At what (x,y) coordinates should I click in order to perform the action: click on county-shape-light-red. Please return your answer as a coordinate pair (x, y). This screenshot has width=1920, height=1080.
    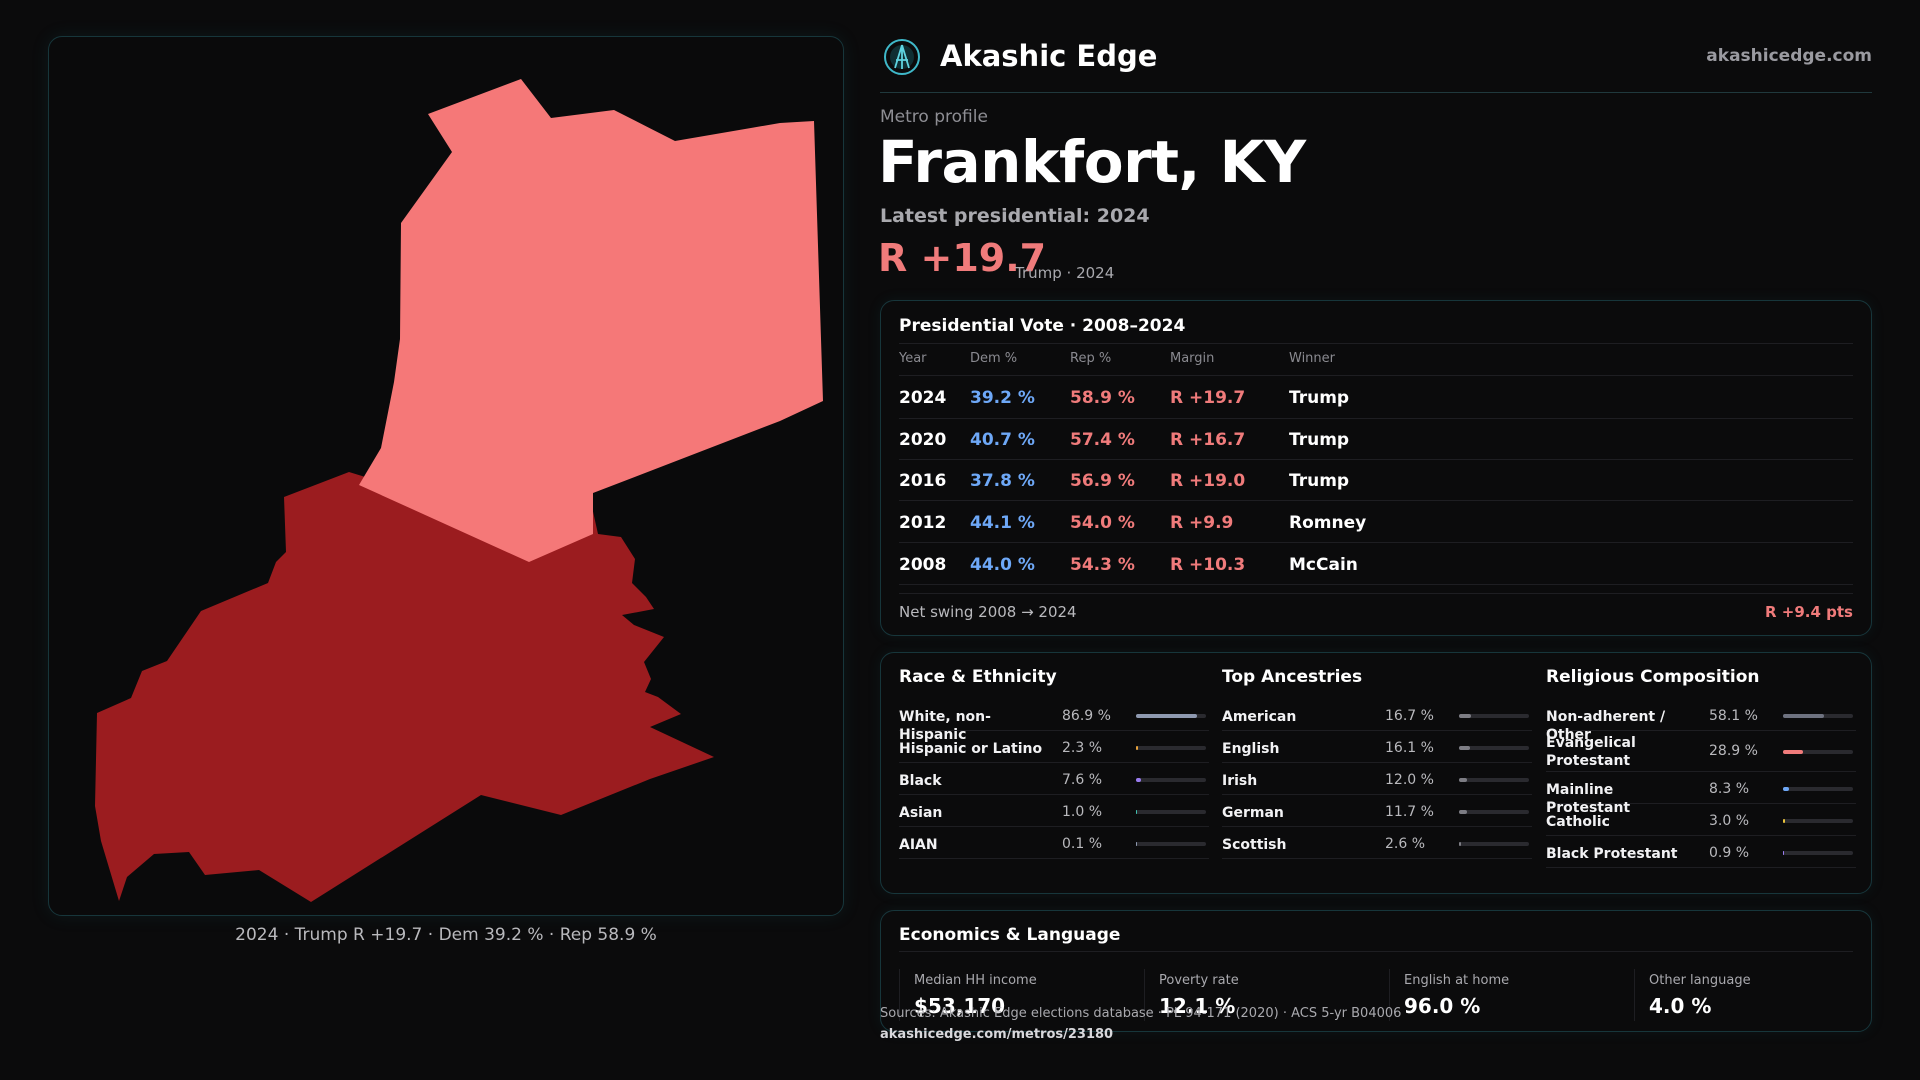
    Looking at the image, I should click on (591, 320).